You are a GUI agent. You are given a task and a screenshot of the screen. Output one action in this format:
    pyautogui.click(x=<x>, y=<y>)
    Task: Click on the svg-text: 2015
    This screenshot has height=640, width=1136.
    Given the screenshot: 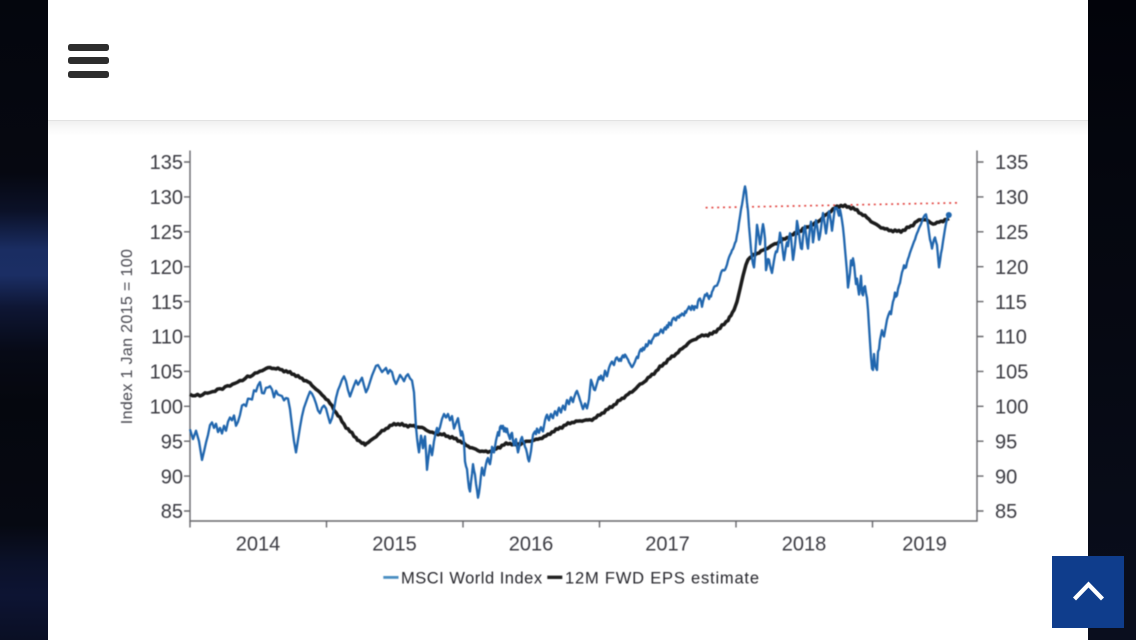 What is the action you would take?
    pyautogui.click(x=394, y=545)
    